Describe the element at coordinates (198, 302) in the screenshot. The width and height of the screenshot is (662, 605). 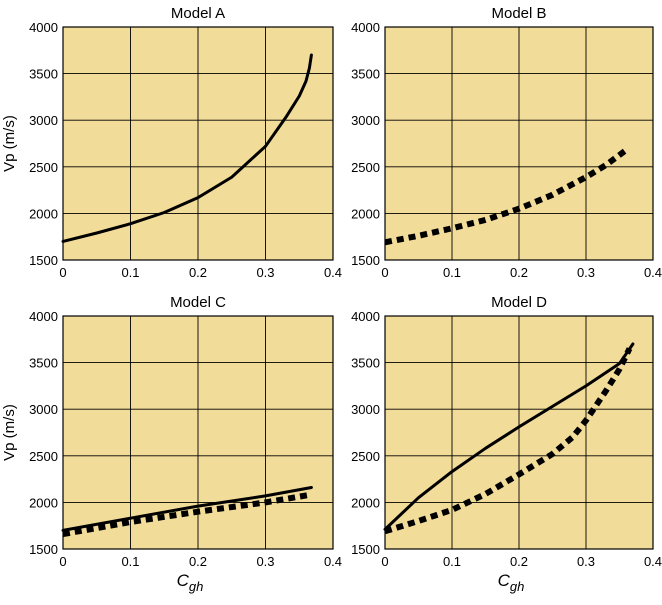
I see `chart-title: Model C` at that location.